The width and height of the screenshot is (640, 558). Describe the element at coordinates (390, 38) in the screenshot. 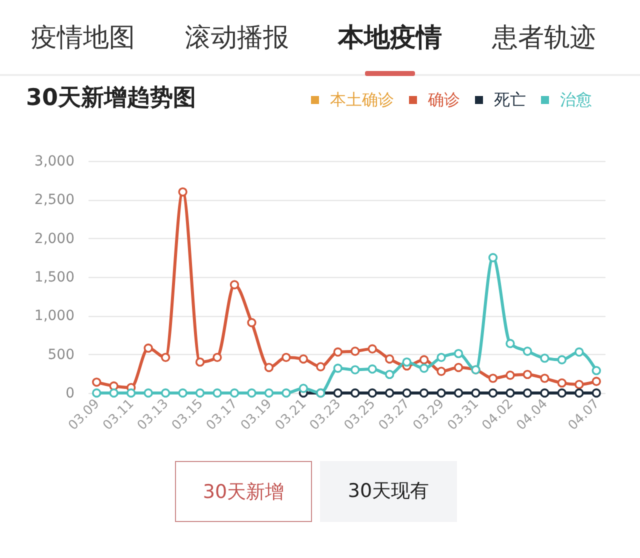

I see `text: 本地疫情` at that location.